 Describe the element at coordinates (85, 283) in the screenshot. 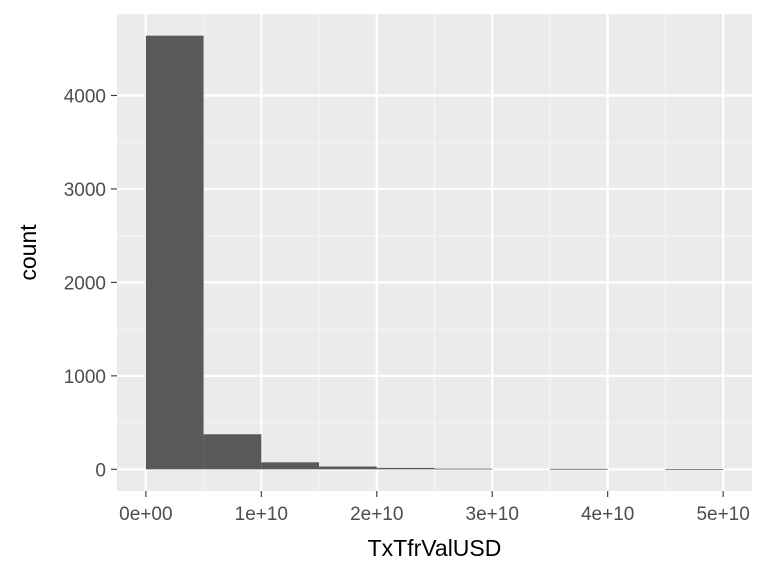

I see `y-tick-label: 2000` at that location.